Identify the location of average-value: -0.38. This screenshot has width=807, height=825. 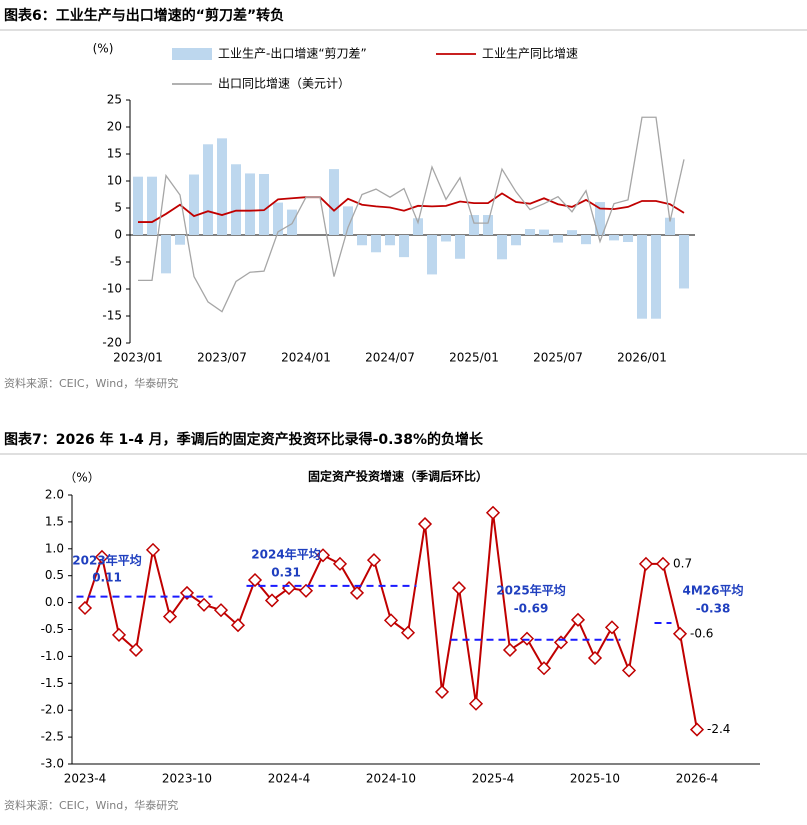
(713, 609).